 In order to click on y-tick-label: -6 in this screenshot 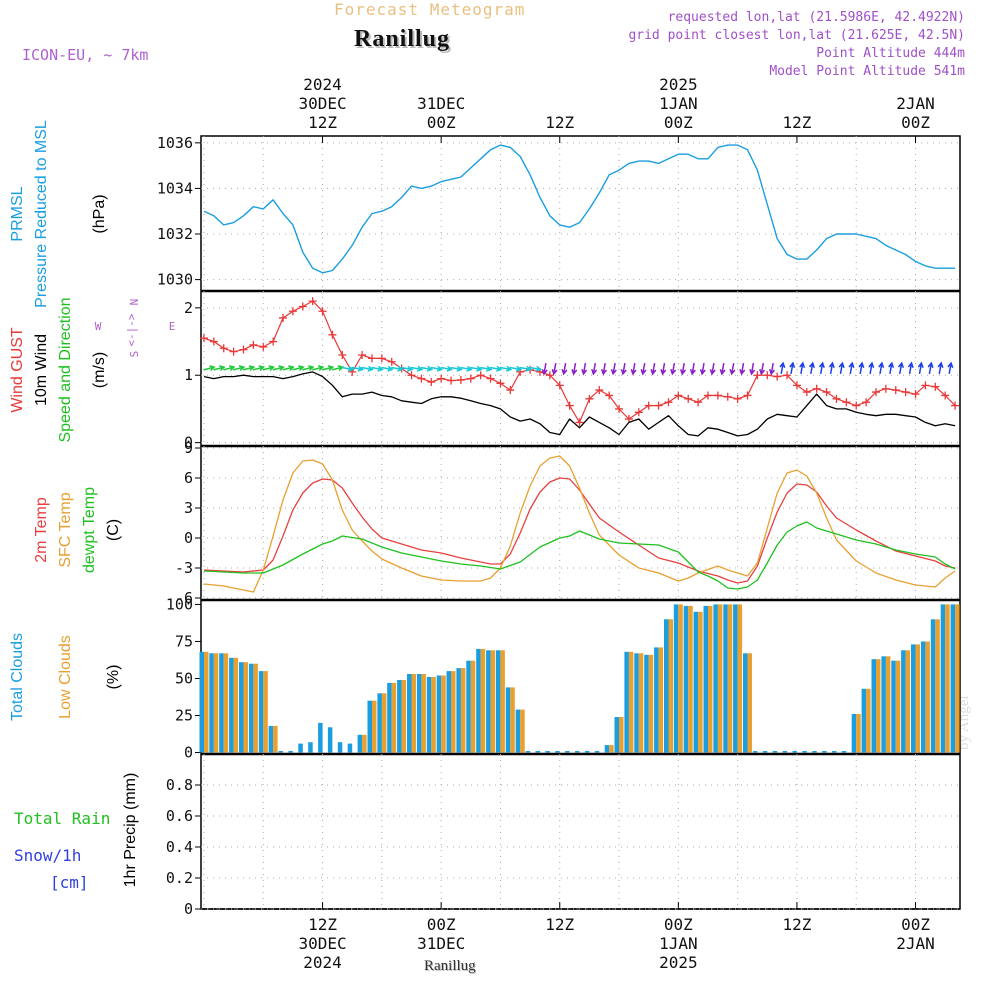, I will do `click(184, 598)`.